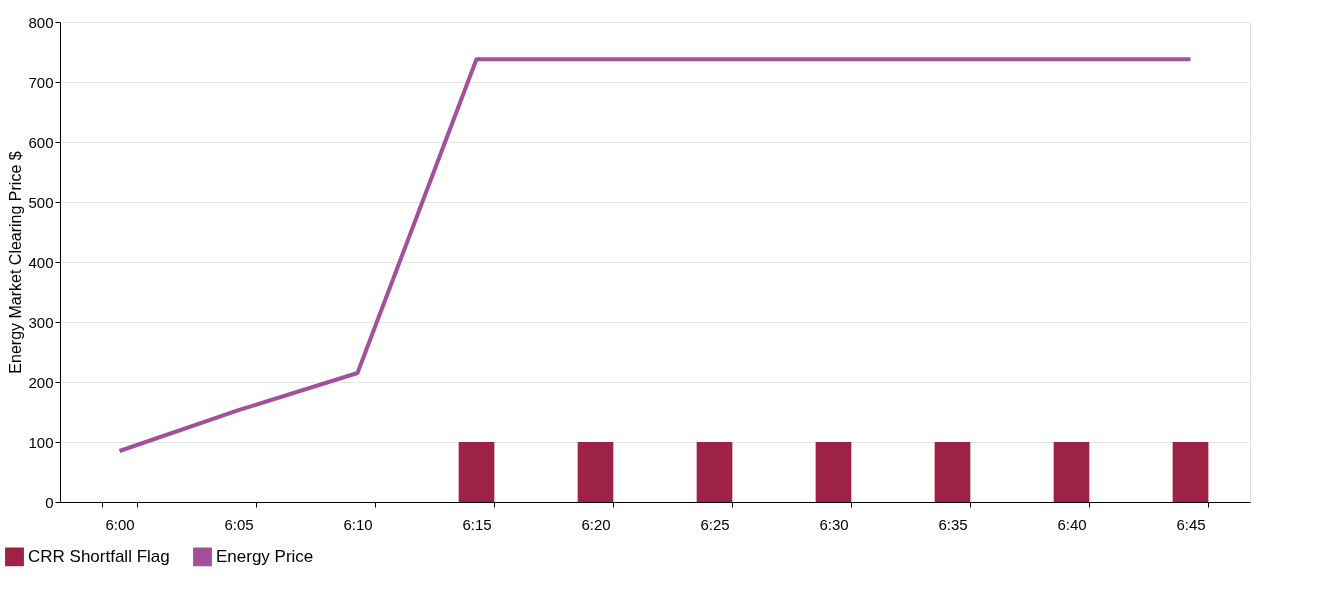 The image size is (1327, 595). I want to click on x-tick-label: 6:15, so click(477, 524).